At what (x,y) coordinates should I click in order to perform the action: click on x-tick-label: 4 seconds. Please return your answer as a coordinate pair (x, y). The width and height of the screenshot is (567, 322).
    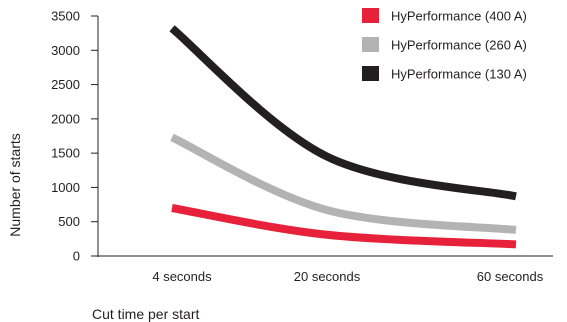
    Looking at the image, I should click on (182, 276).